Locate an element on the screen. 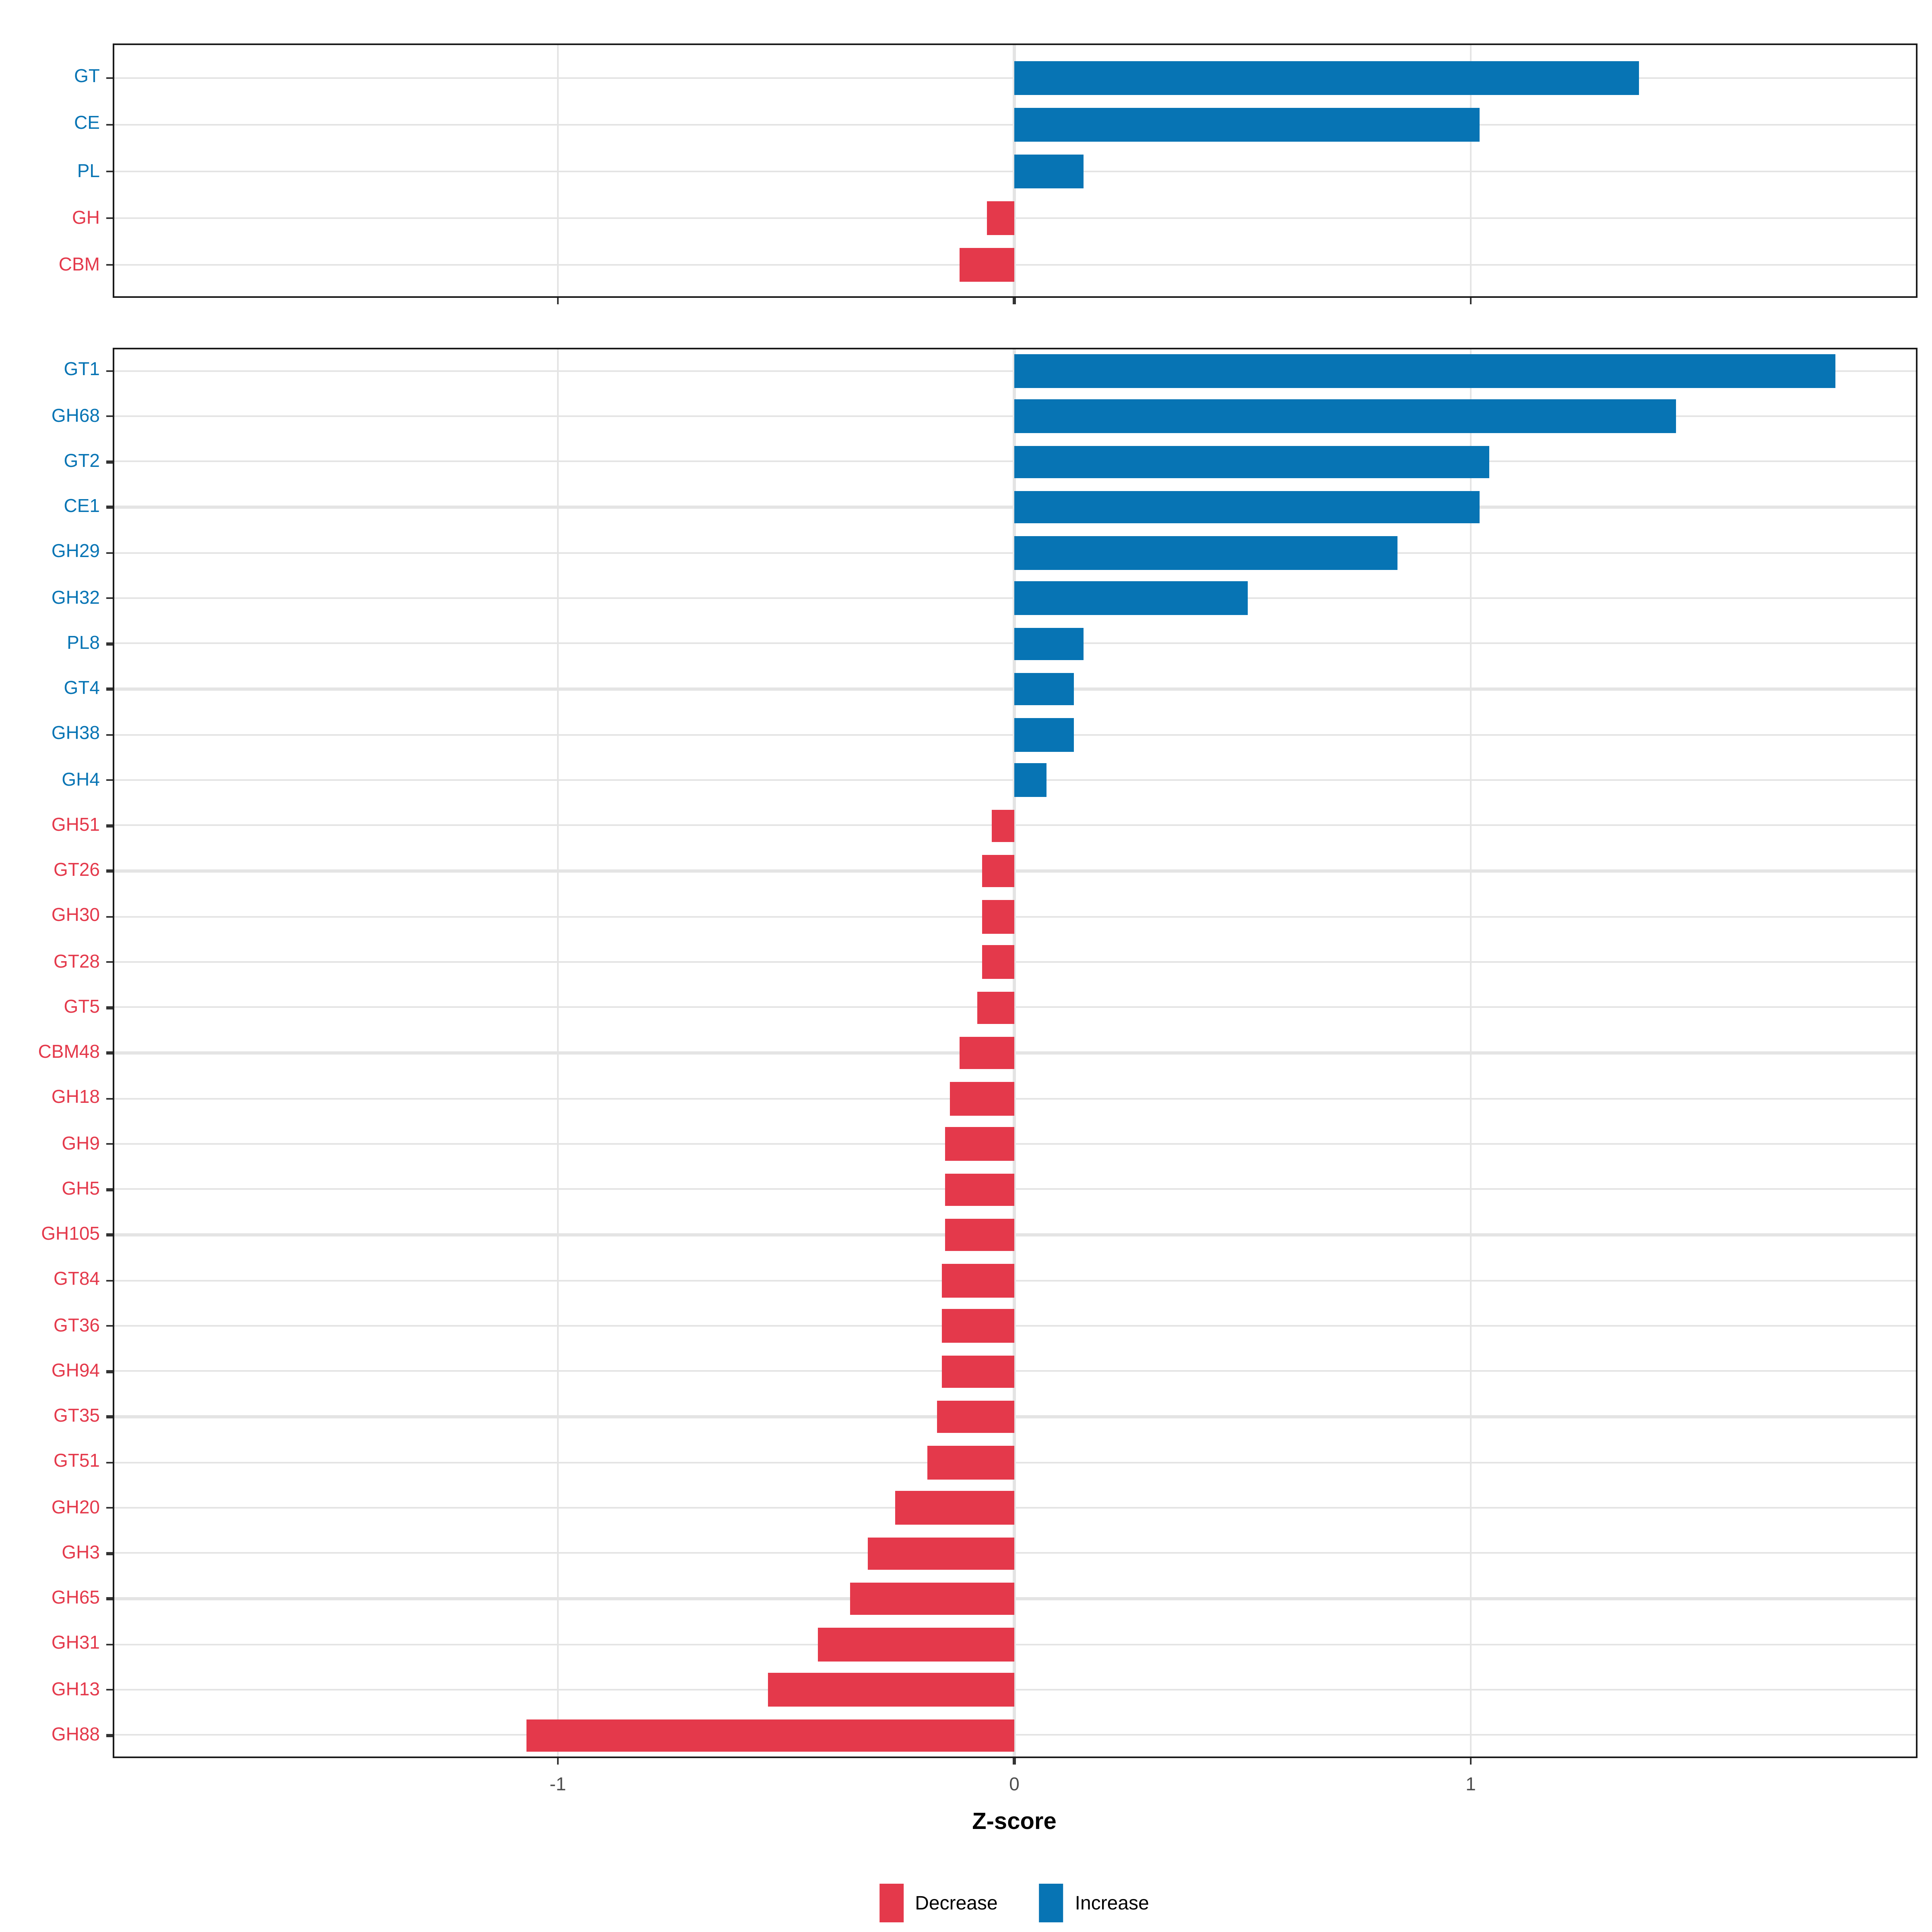 The width and height of the screenshot is (1932, 1932). y-tick-ce1 is located at coordinates (109, 507).